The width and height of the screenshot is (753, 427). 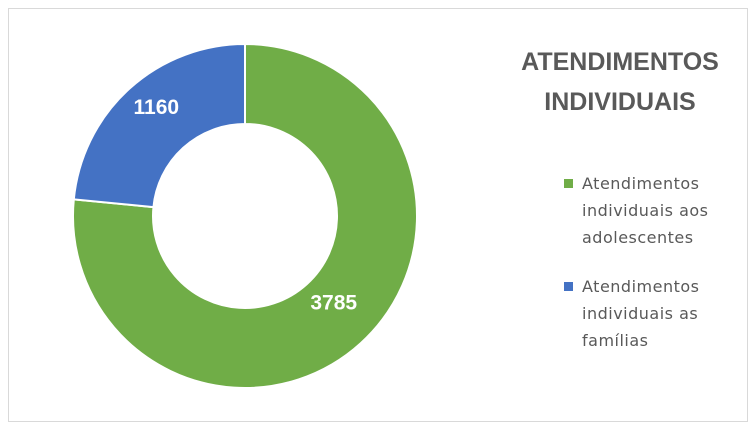 I want to click on chart-title: ATENDIMENTOS INDIVIDUAIS, so click(x=620, y=82).